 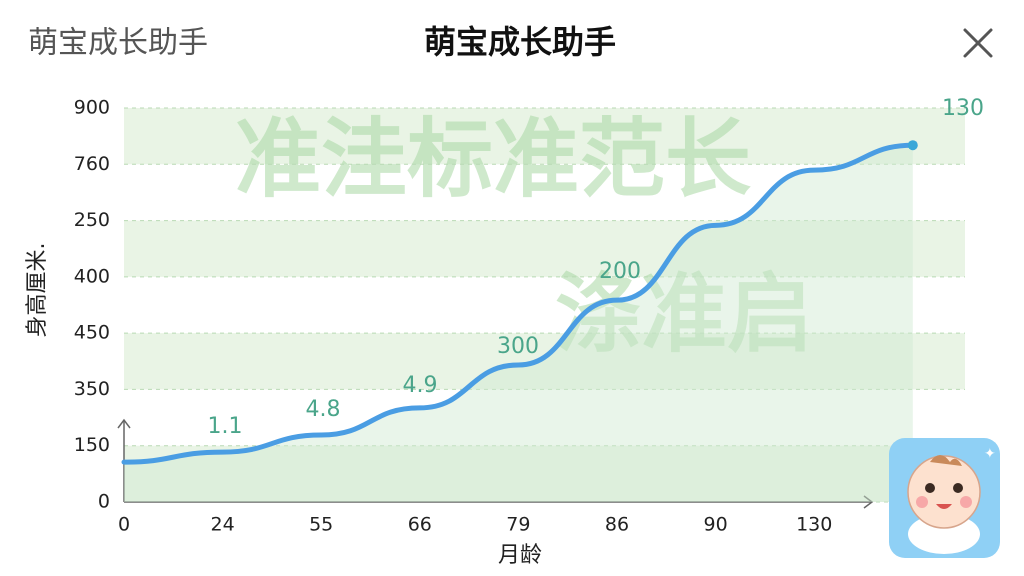 I want to click on x-tick-label: 130, so click(x=814, y=525).